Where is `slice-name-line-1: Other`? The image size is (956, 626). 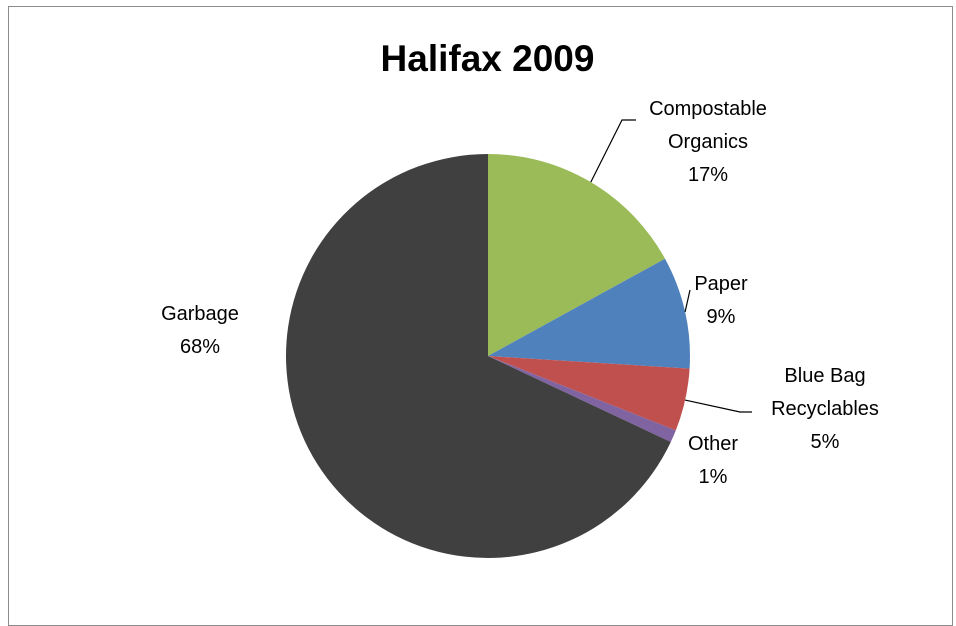
slice-name-line-1: Other is located at coordinates (713, 444).